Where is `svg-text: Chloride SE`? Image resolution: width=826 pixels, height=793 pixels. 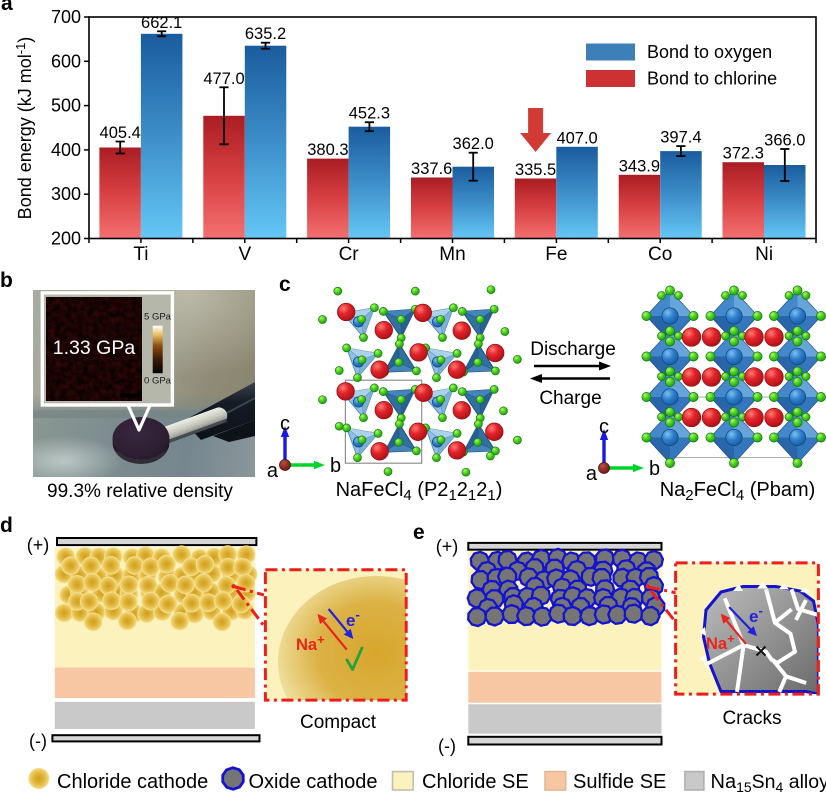 svg-text: Chloride SE is located at coordinates (475, 782).